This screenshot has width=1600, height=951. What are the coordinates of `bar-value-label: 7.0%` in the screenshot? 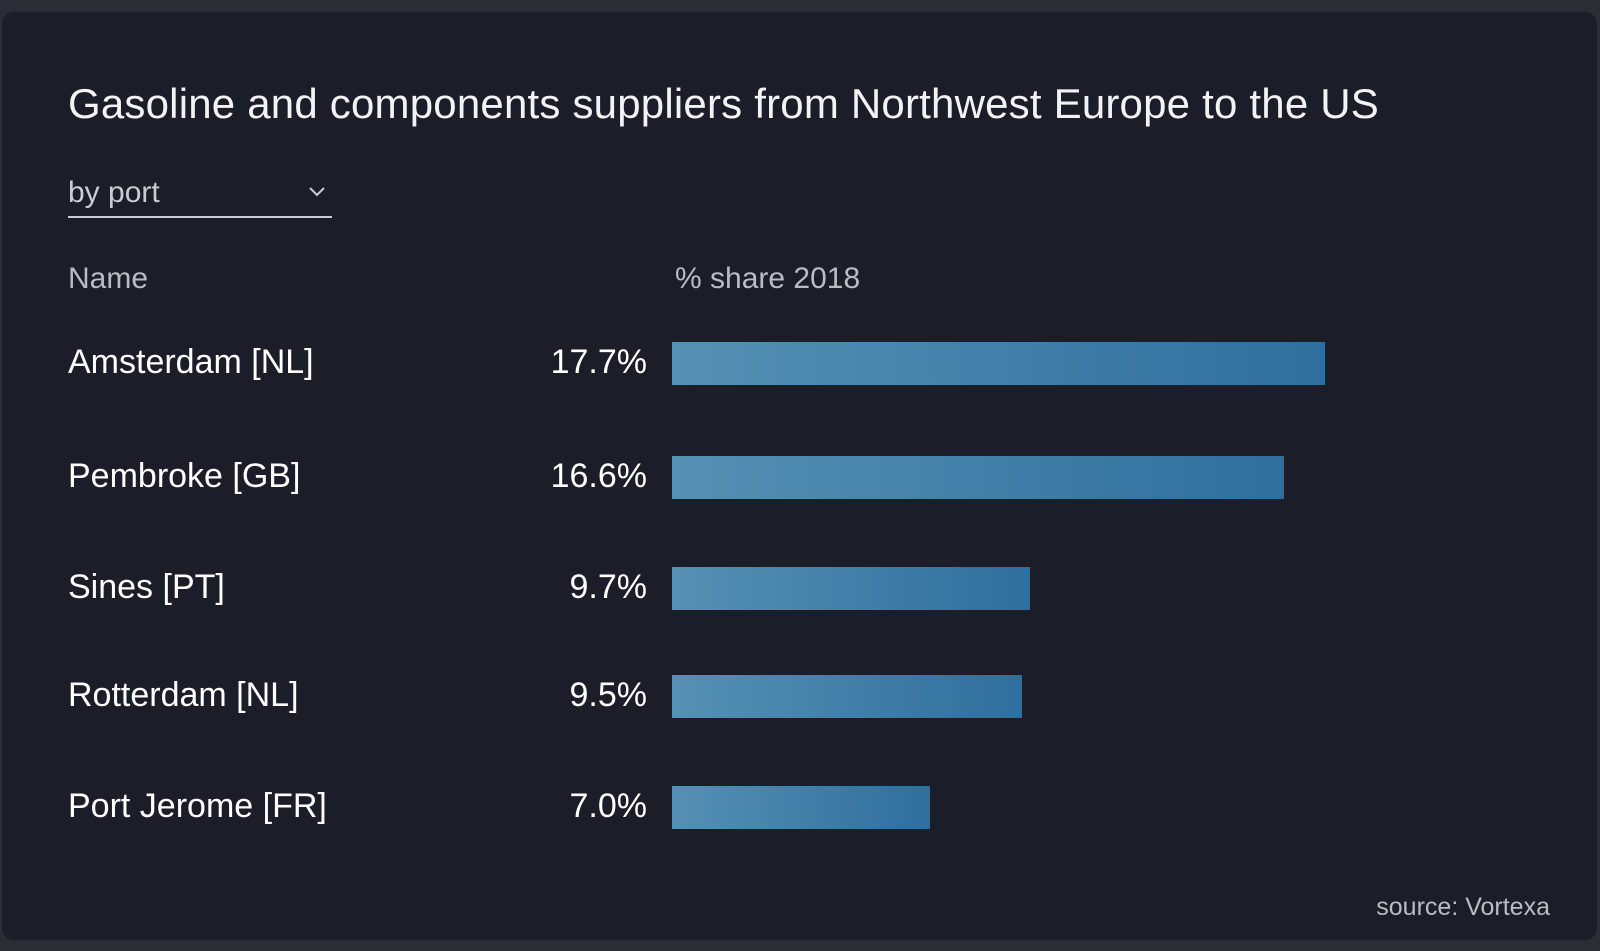 It's located at (608, 806).